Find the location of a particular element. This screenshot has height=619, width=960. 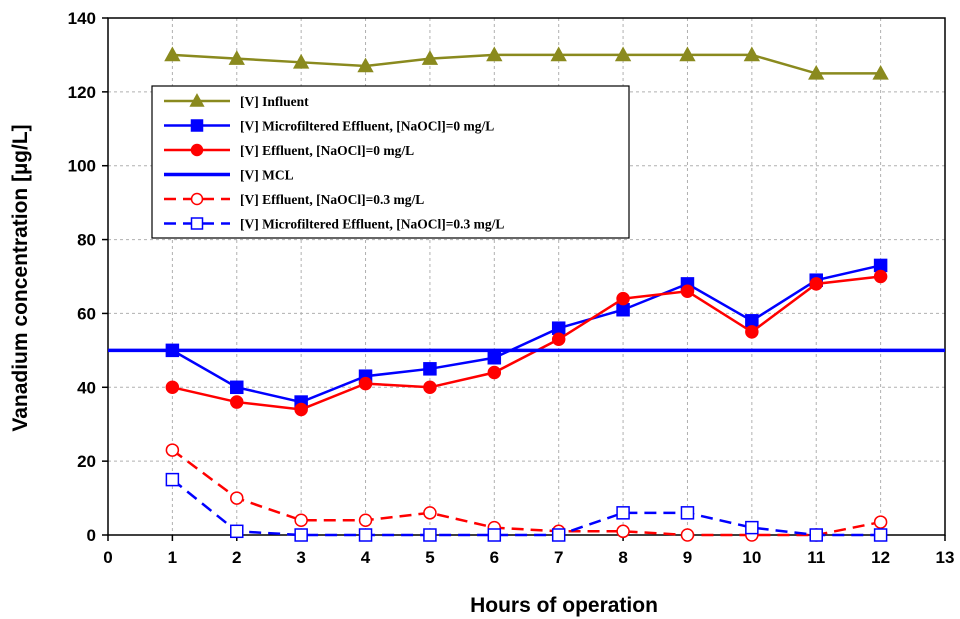

y-tick-label: 20 is located at coordinates (86, 461).